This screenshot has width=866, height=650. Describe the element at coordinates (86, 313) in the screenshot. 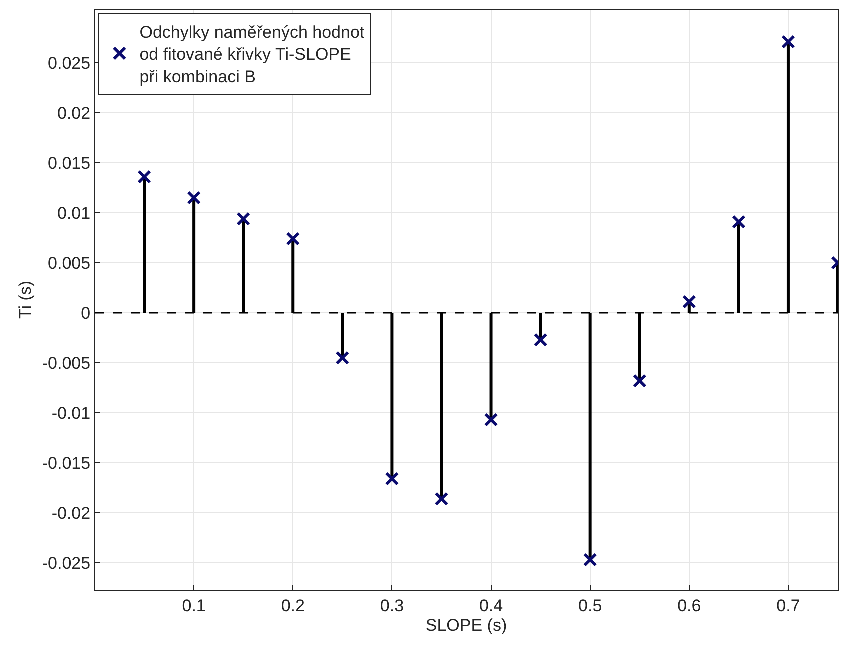

I see `y-tick-label: 0` at that location.